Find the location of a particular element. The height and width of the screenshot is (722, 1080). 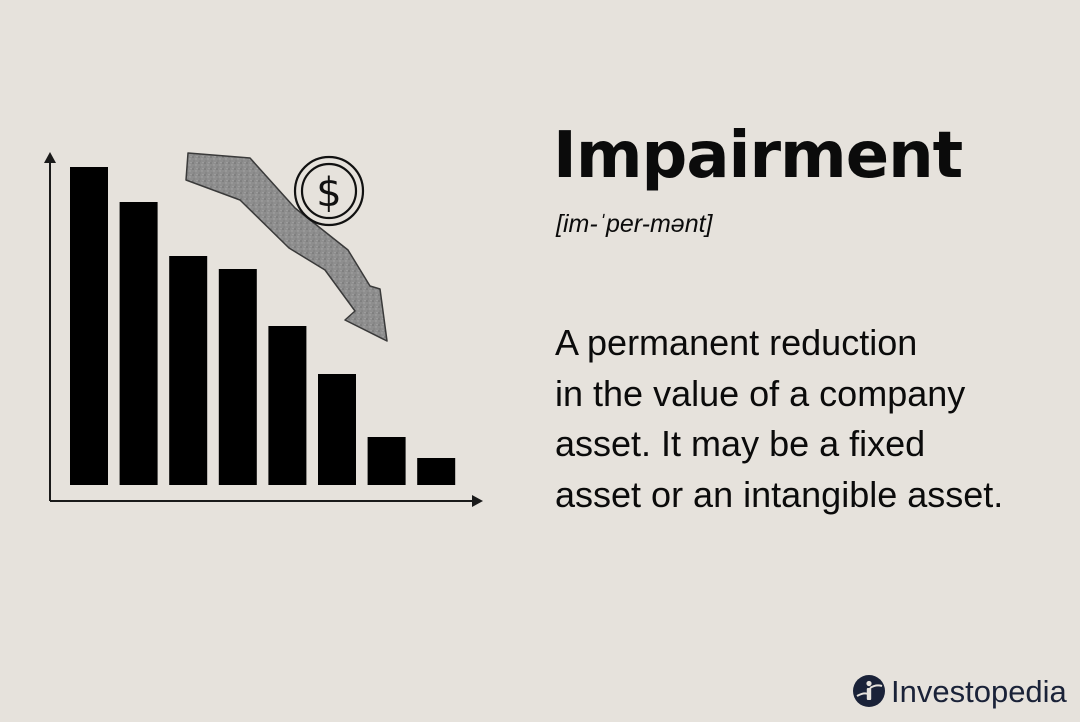

brand-name: Investopedia is located at coordinates (979, 691).